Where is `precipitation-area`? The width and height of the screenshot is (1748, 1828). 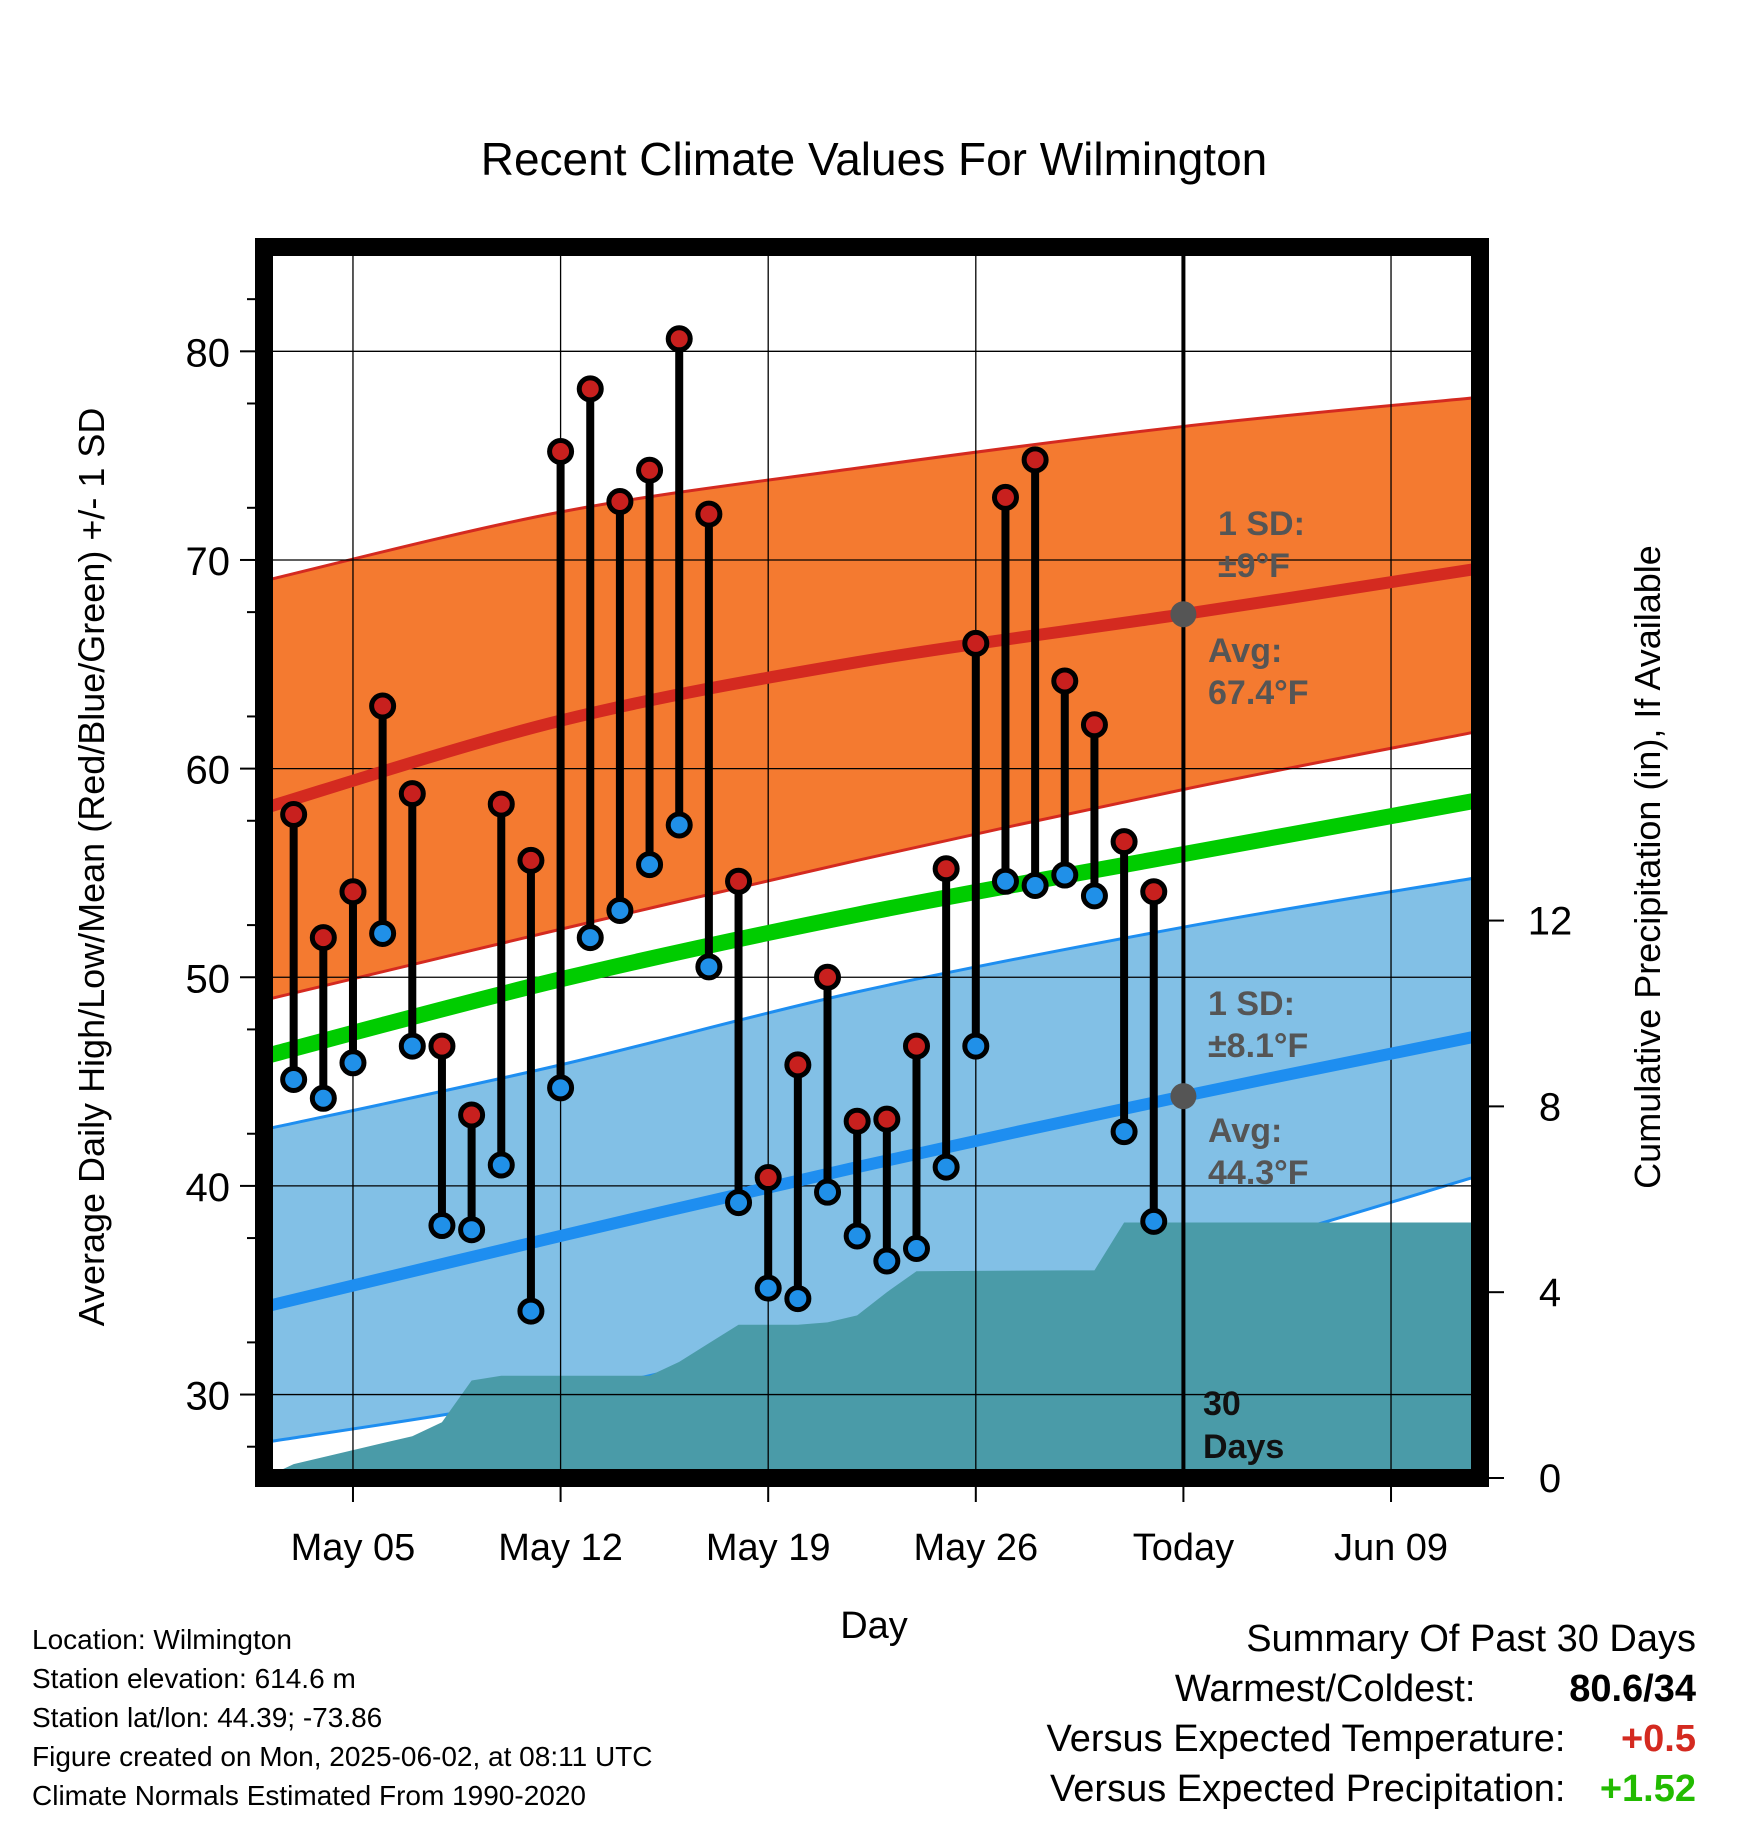
precipitation-area is located at coordinates (872, 1350).